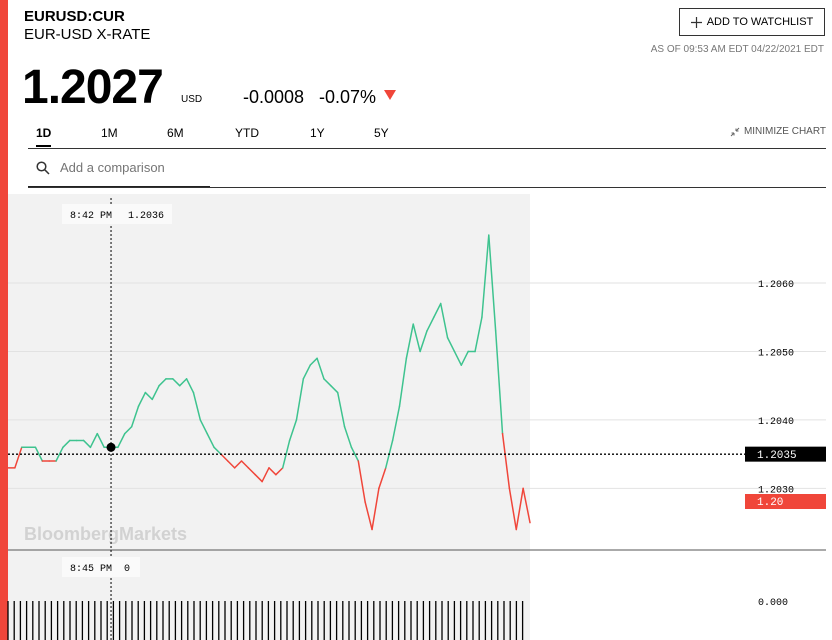  What do you see at coordinates (737, 49) in the screenshot?
I see `as-of-timestamp: AS OF 09:53 AM EDT 04/22/2021 EDT` at bounding box center [737, 49].